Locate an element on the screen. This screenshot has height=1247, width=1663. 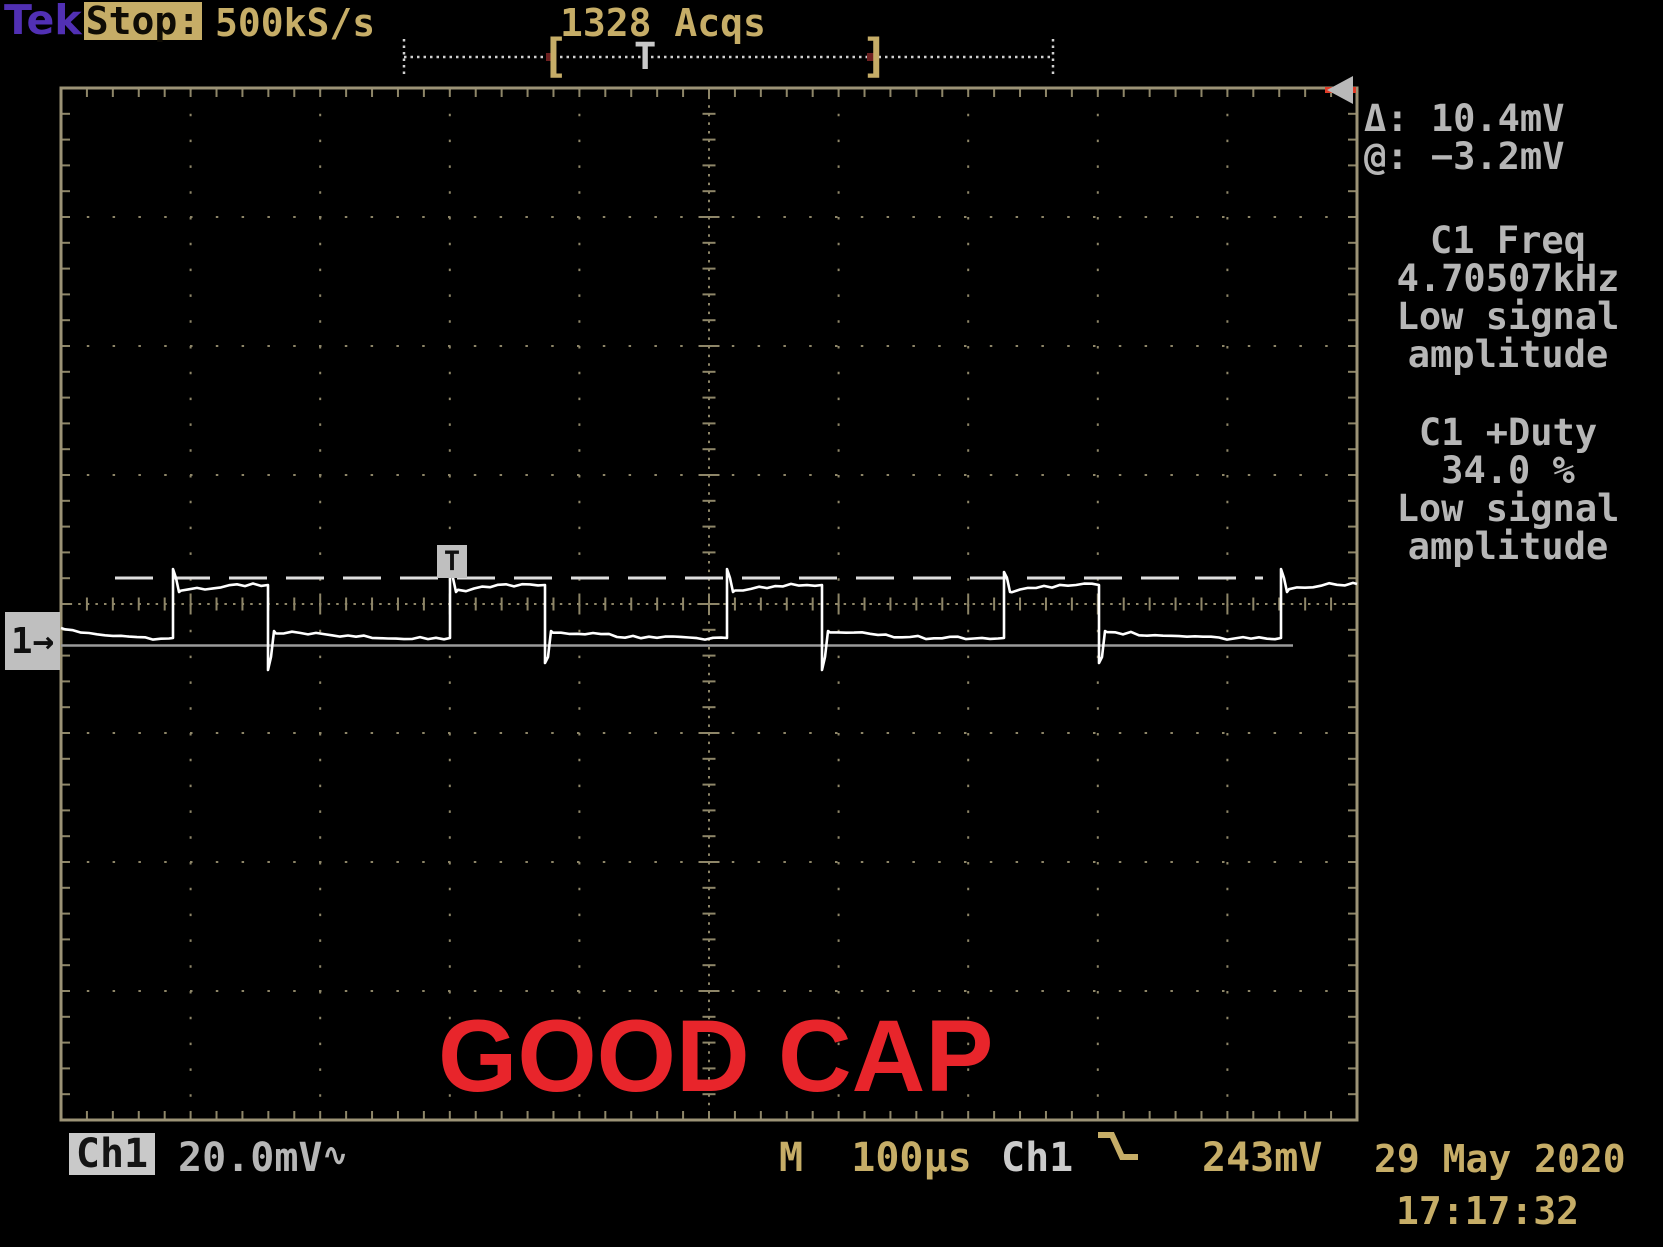
meas2-warning-line1: Low signal is located at coordinates (1508, 508).